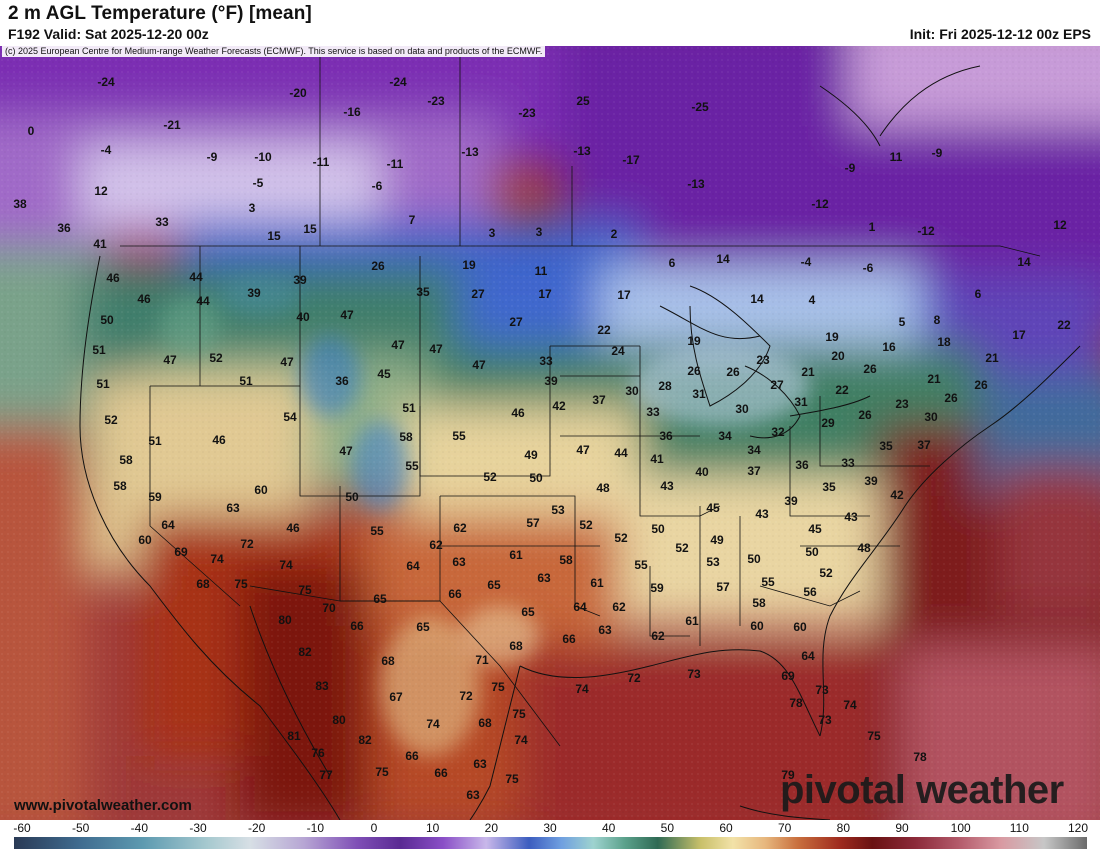 The image size is (1100, 850). What do you see at coordinates (653, 412) in the screenshot?
I see `temperature-label: 33` at bounding box center [653, 412].